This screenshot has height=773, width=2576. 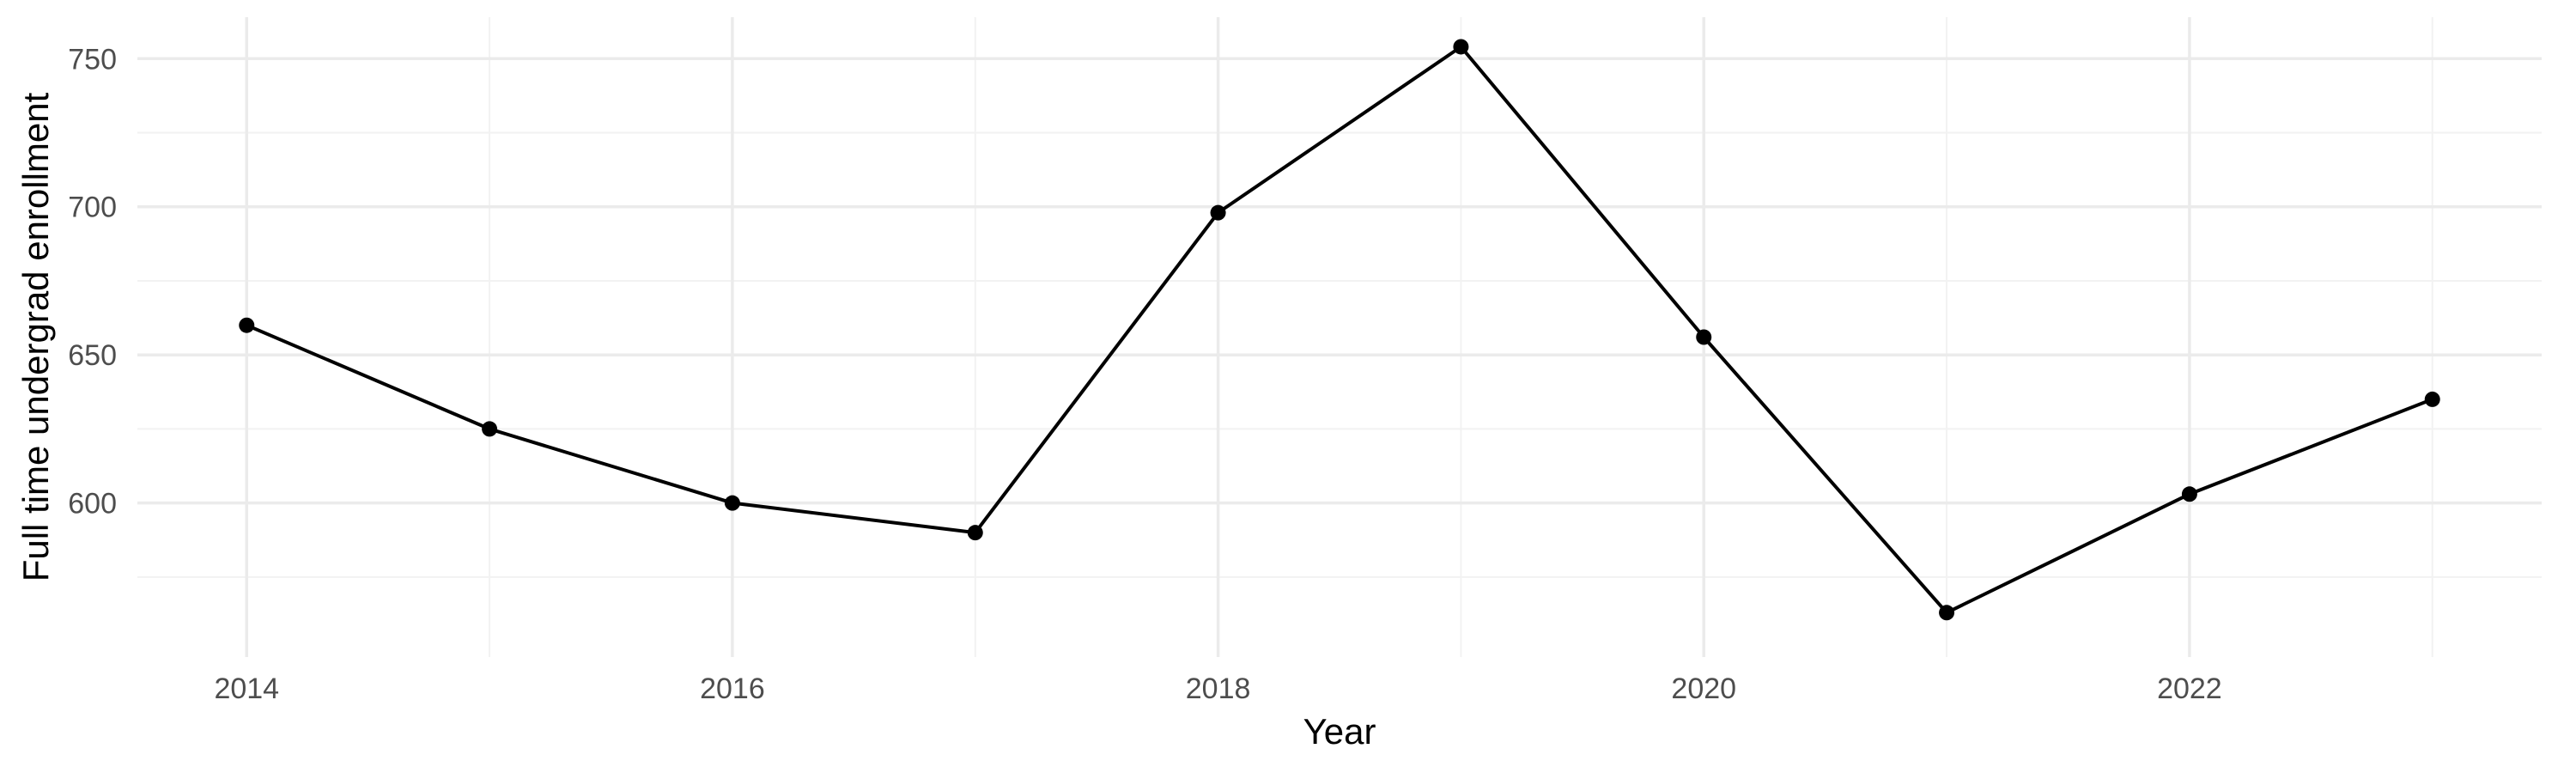 What do you see at coordinates (93, 60) in the screenshot?
I see `y-tick-label: 750` at bounding box center [93, 60].